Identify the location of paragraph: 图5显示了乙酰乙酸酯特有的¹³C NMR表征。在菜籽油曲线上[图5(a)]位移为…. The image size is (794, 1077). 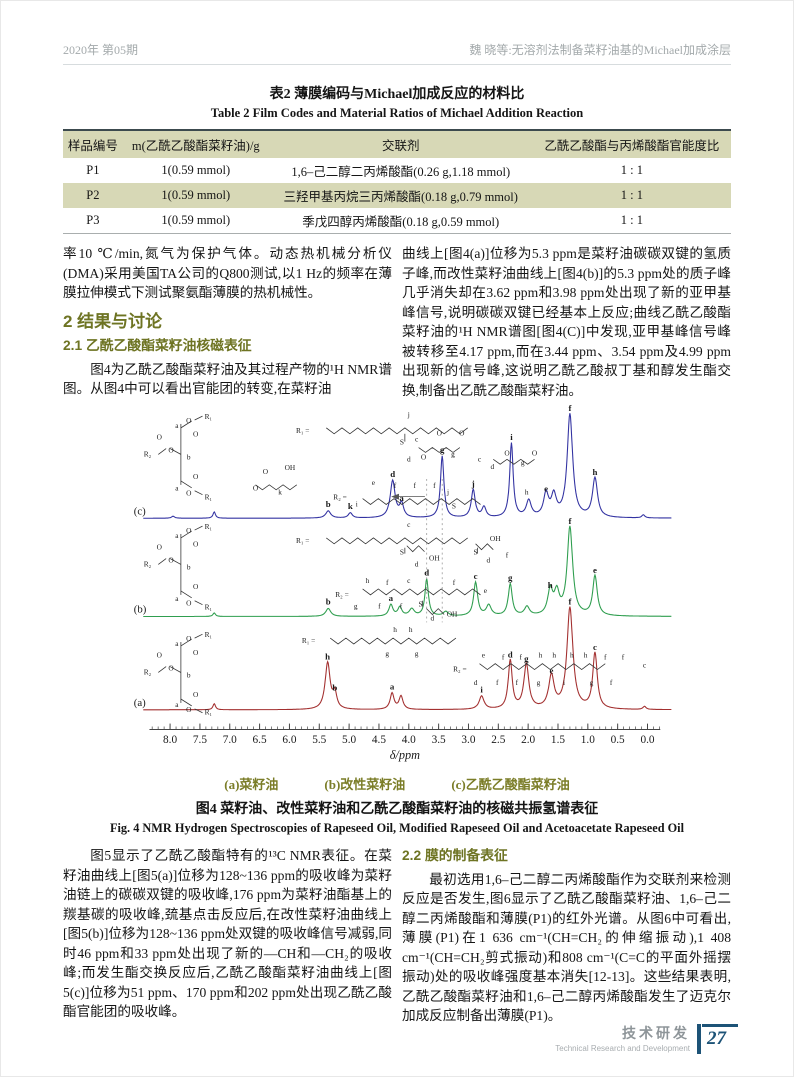
(227, 933).